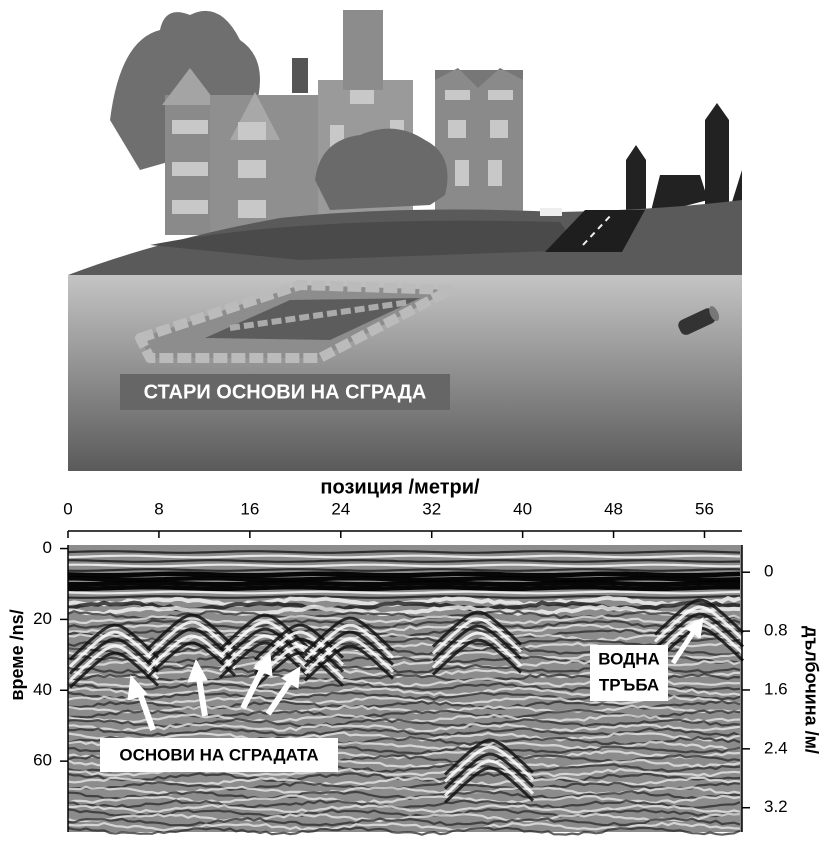 This screenshot has height=847, width=828. I want to click on foundations-label: ОСНОВИ НА СГРАДАТА, so click(218, 754).